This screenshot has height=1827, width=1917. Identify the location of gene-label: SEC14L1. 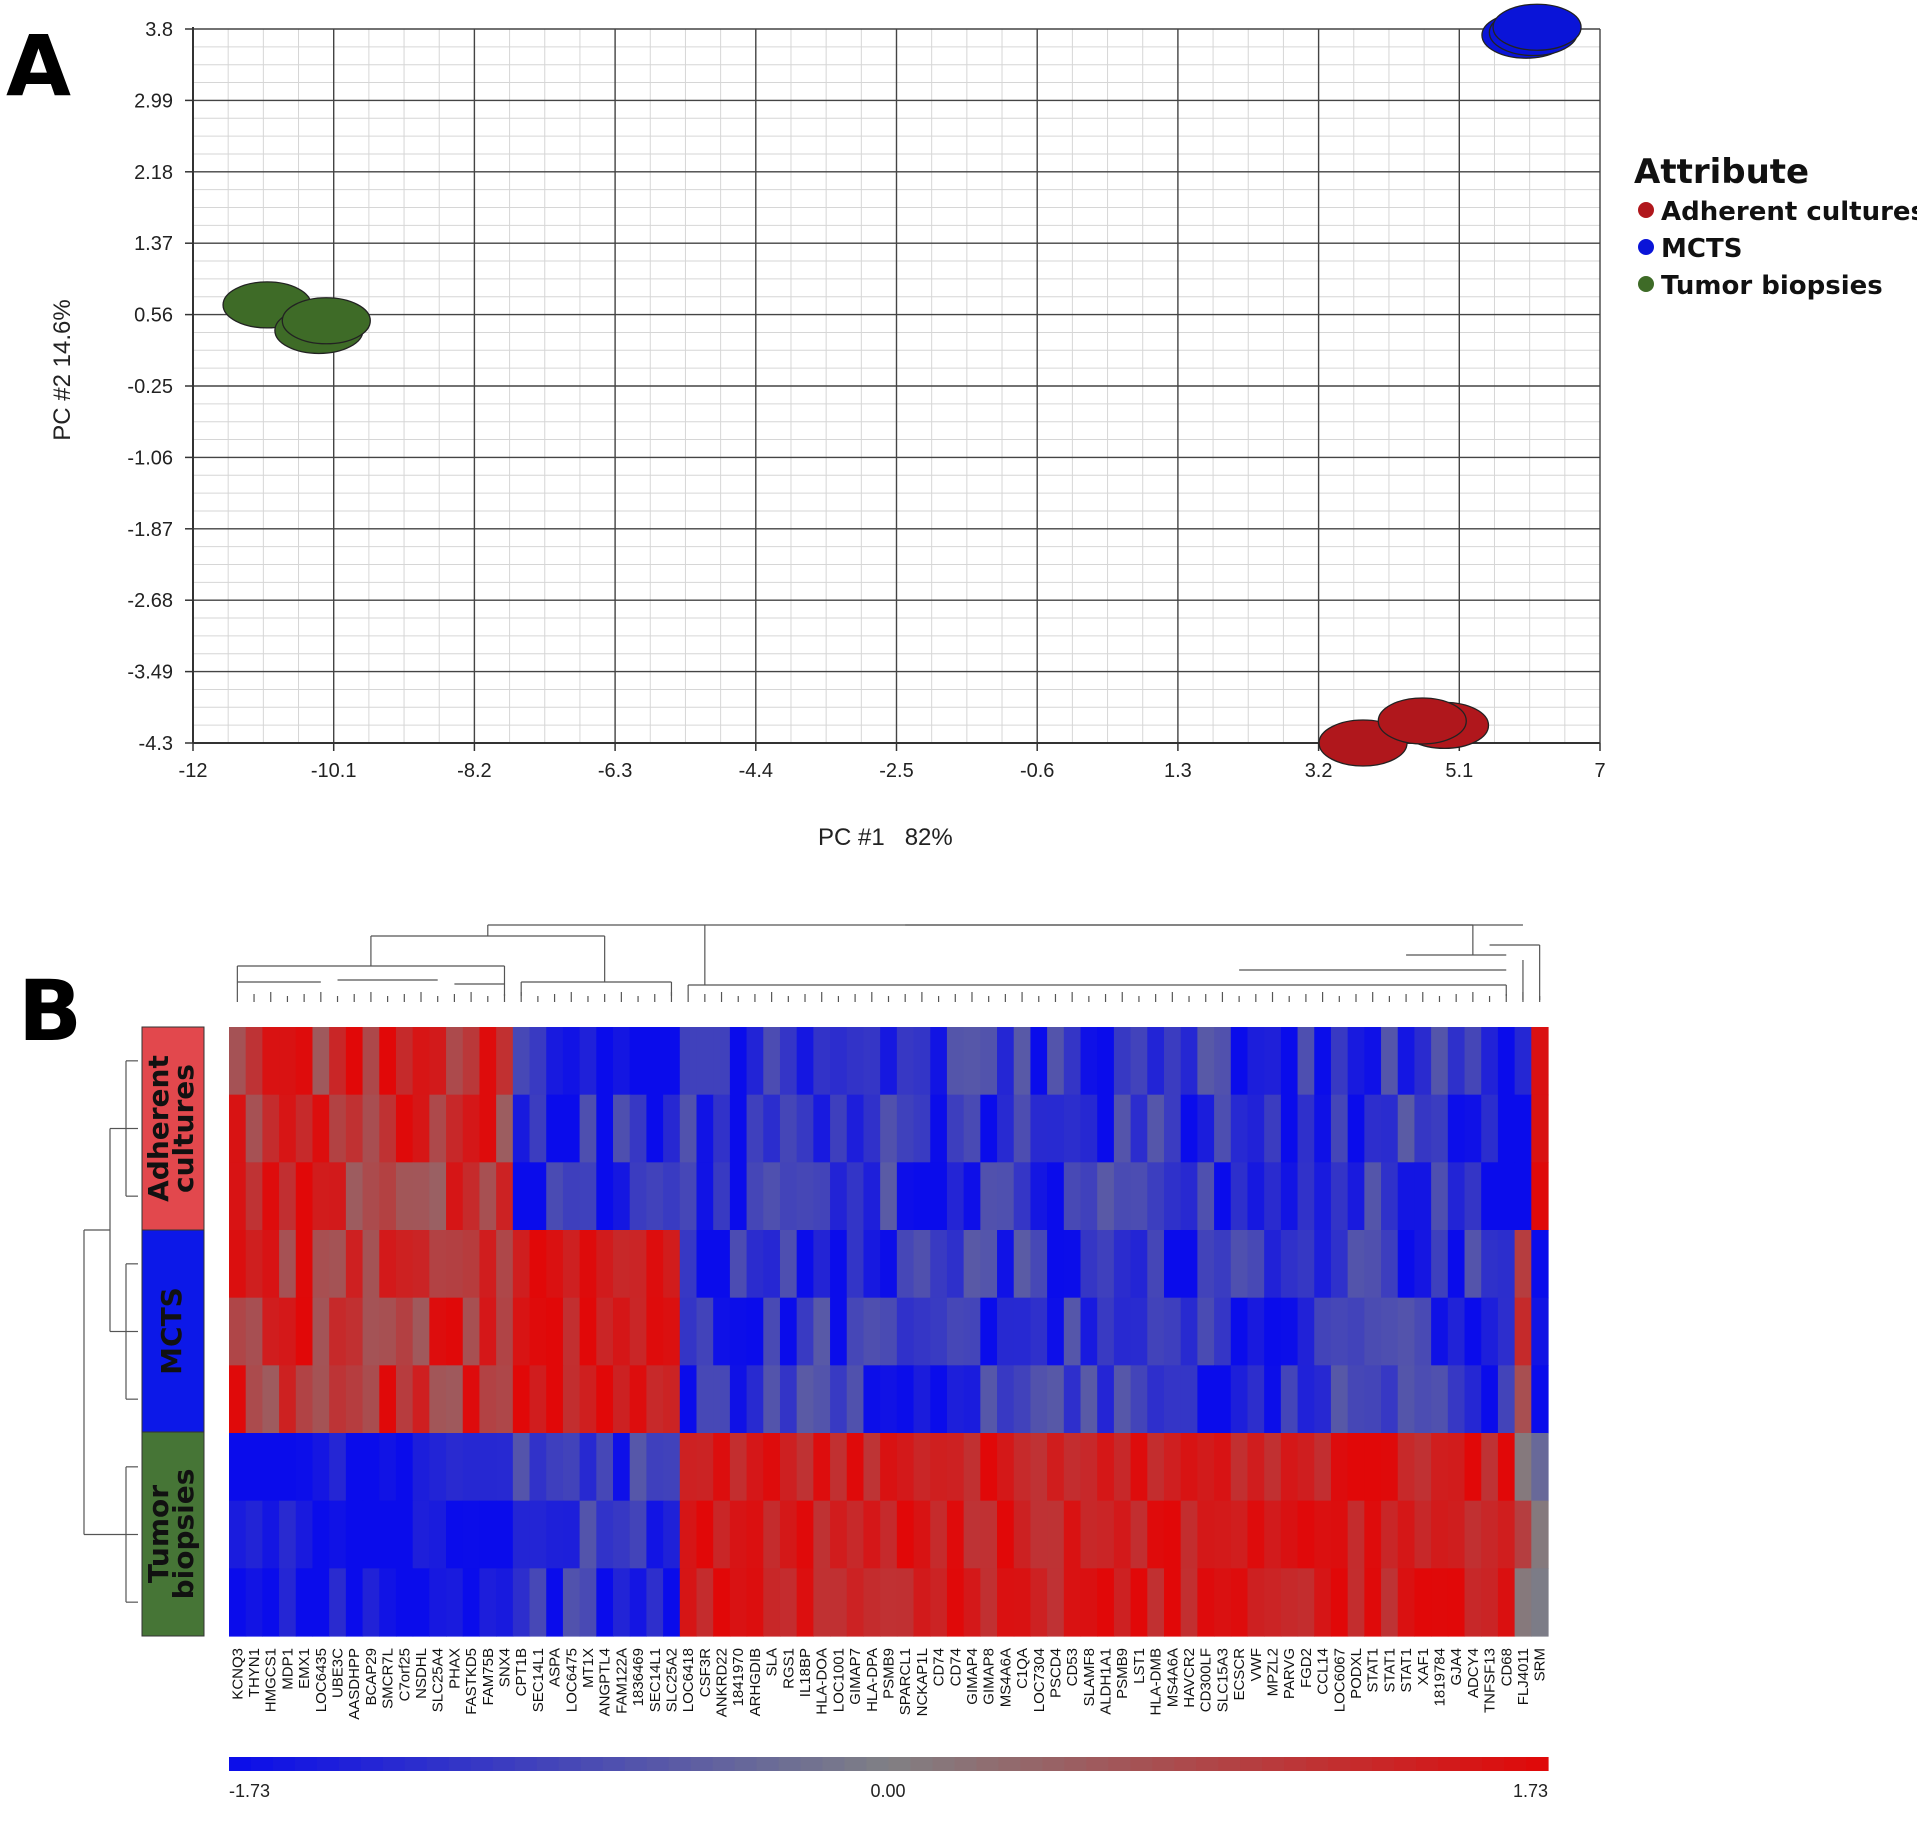
(538, 1680).